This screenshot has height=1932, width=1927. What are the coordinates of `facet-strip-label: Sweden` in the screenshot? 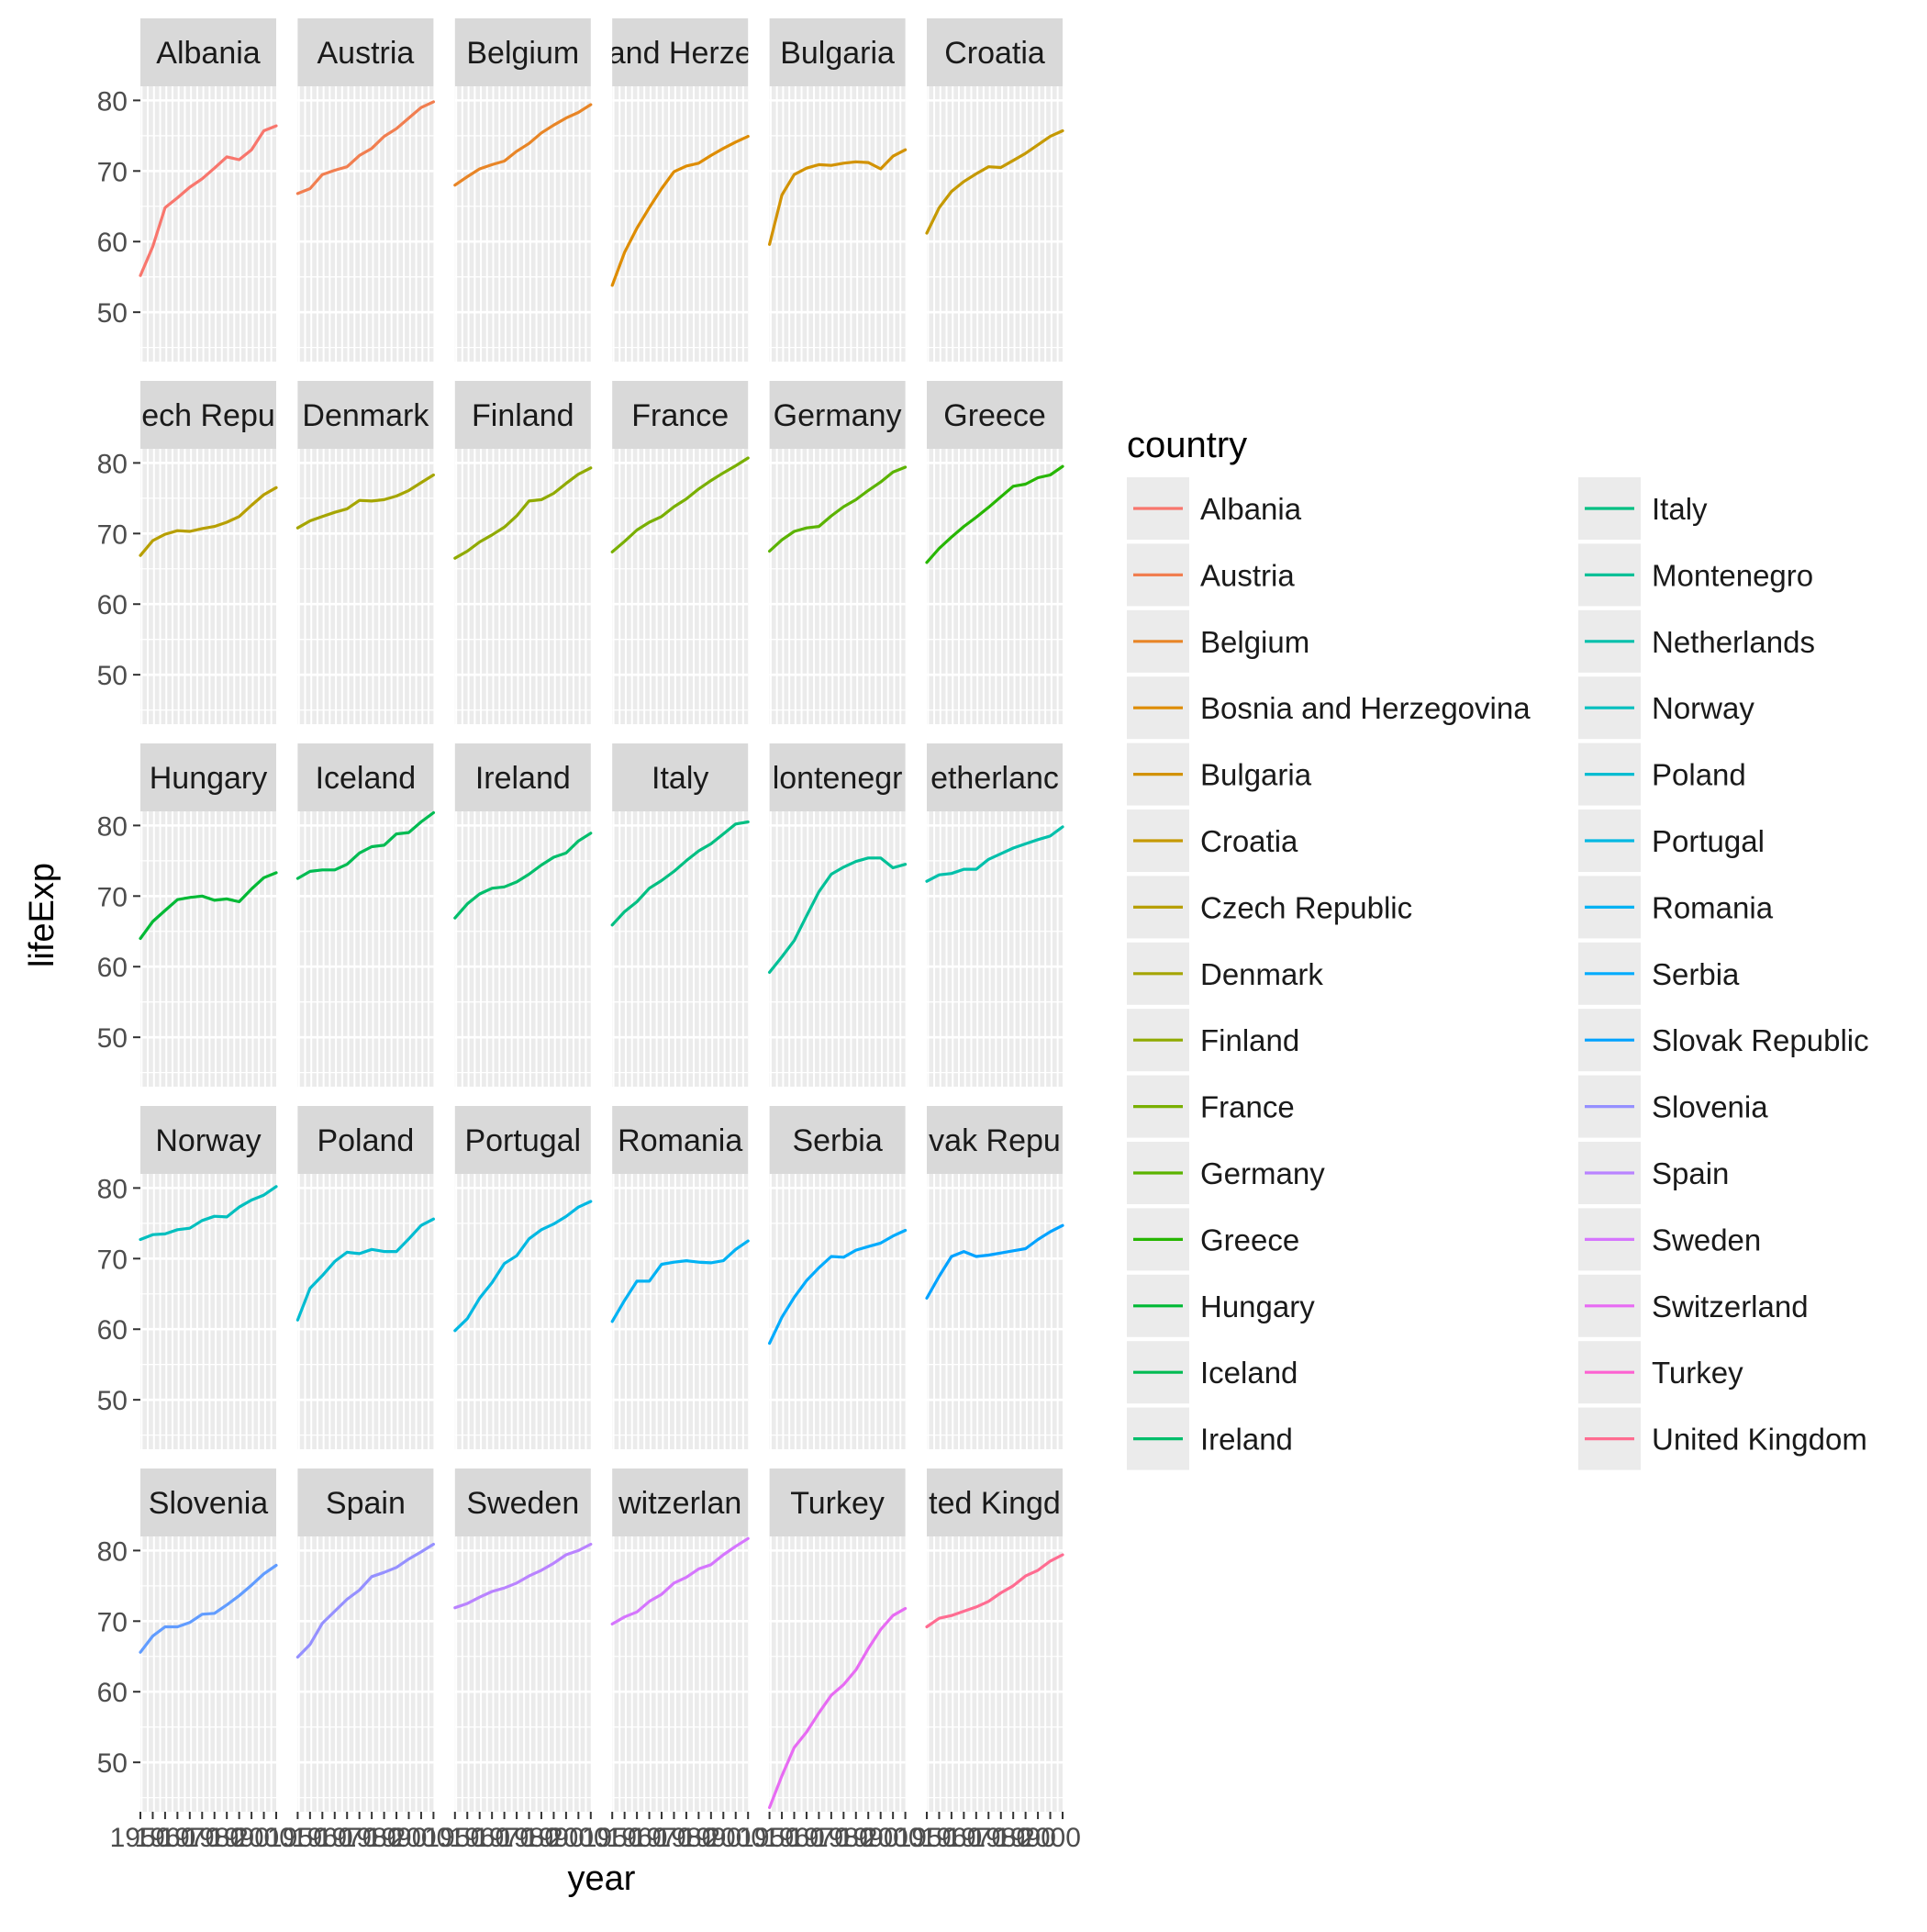 It's located at (522, 1503).